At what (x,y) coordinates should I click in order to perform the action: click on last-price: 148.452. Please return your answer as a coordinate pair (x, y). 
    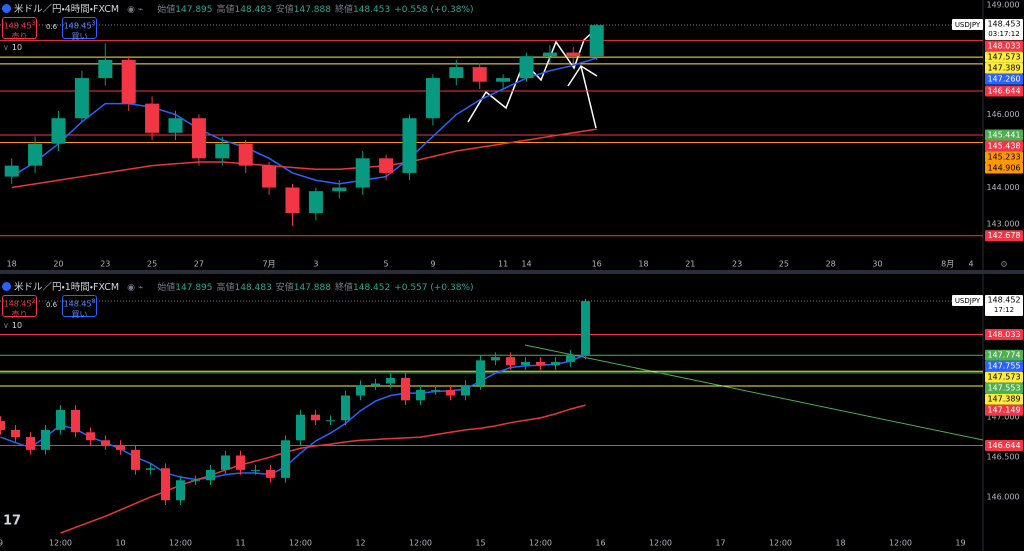
    Looking at the image, I should click on (1003, 300).